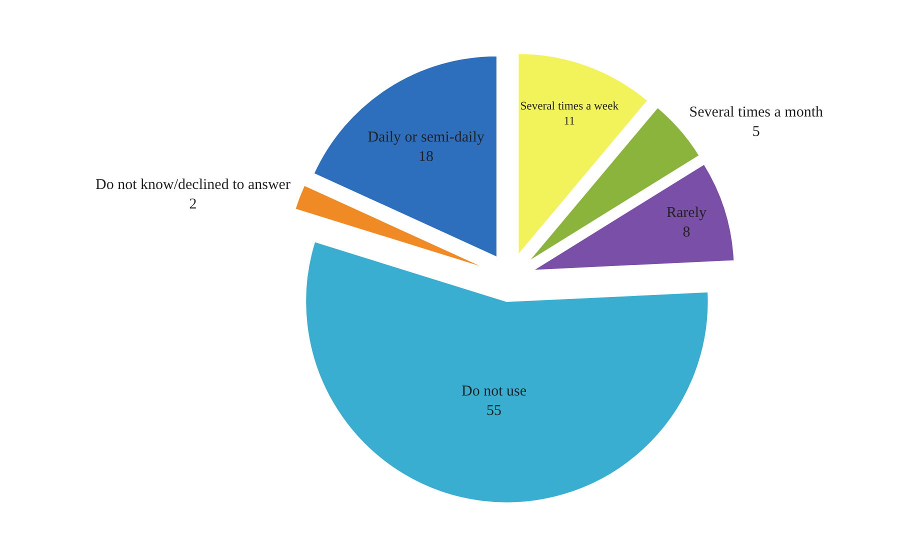 The width and height of the screenshot is (919, 556). What do you see at coordinates (686, 232) in the screenshot?
I see `data-label: 8` at bounding box center [686, 232].